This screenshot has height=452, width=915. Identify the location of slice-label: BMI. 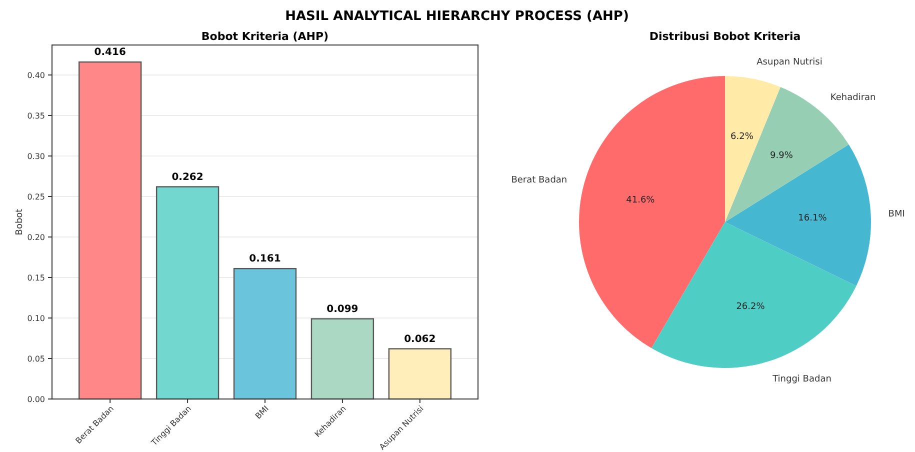
(896, 214).